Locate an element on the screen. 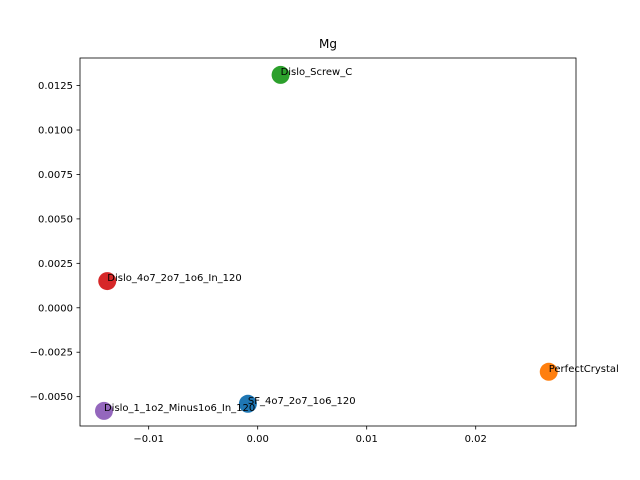 The width and height of the screenshot is (640, 480). y-tick-label: 0.0025 is located at coordinates (55, 264).